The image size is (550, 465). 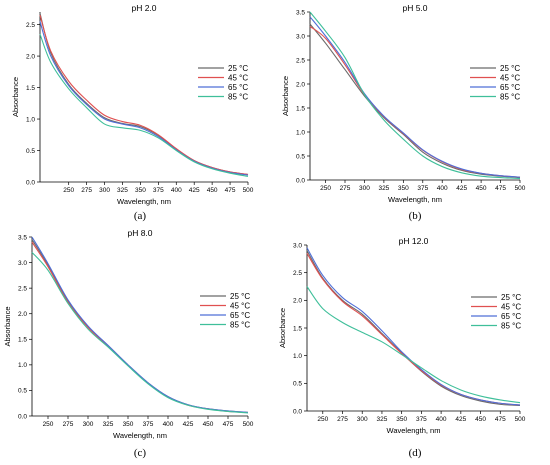 I want to click on panel-caption-b: (b), so click(x=415, y=216).